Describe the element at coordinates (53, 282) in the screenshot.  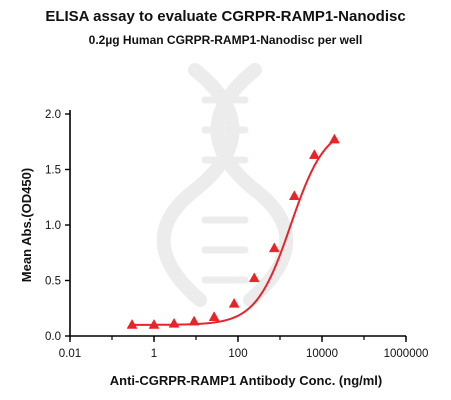
I see `y-tick-label: 0.5` at that location.